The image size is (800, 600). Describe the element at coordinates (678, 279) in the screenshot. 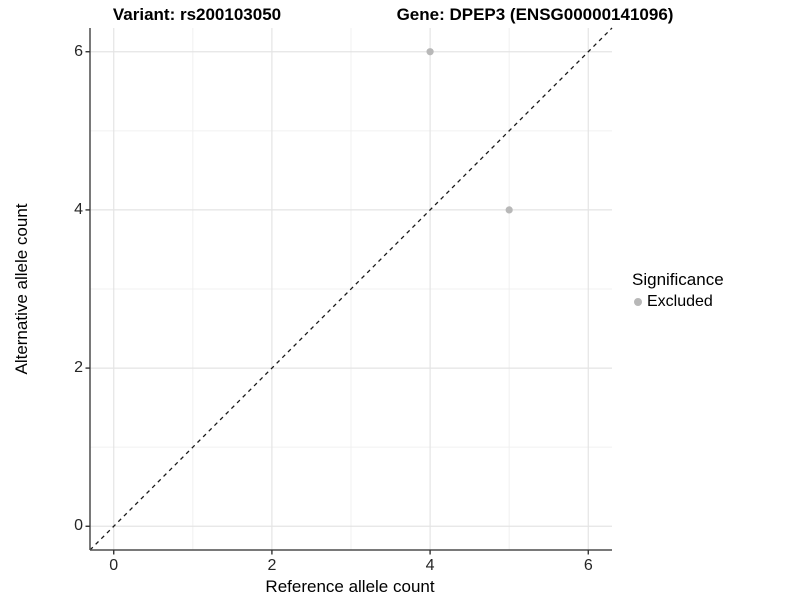

I see `legend-title: Significance` at that location.